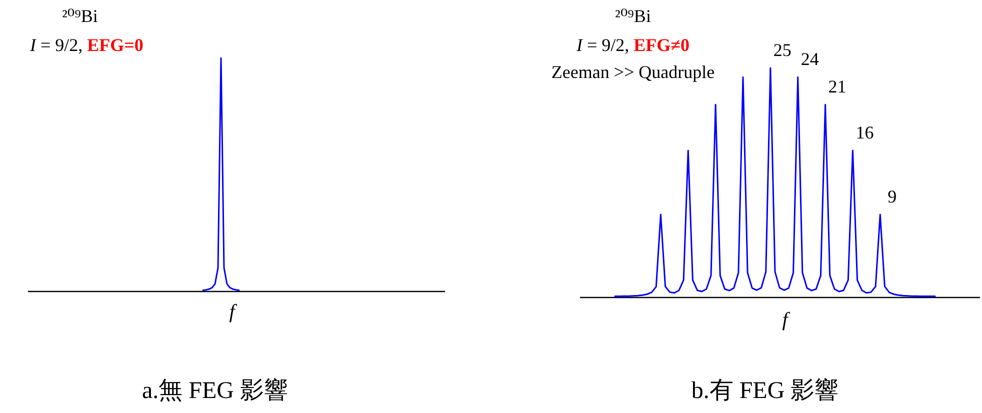 This screenshot has height=413, width=982. I want to click on text: b.有 FEG 影響, so click(765, 390).